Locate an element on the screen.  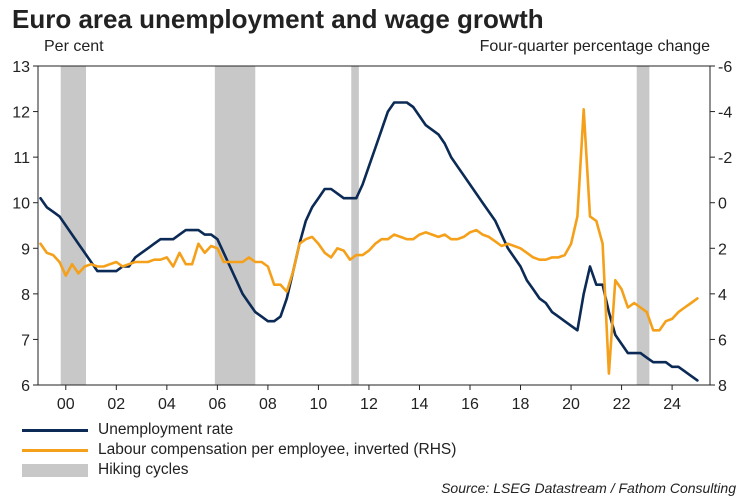
left-tick-label-9: 9 is located at coordinates (25, 249).